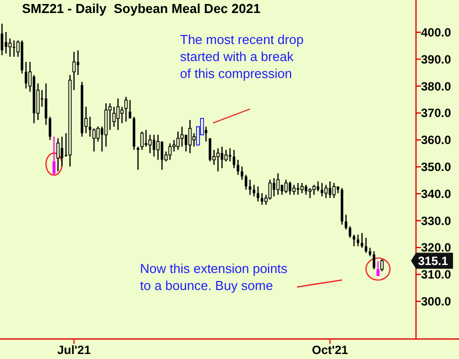 This screenshot has height=359, width=459. I want to click on y-tick-label: 390.0, so click(436, 59).